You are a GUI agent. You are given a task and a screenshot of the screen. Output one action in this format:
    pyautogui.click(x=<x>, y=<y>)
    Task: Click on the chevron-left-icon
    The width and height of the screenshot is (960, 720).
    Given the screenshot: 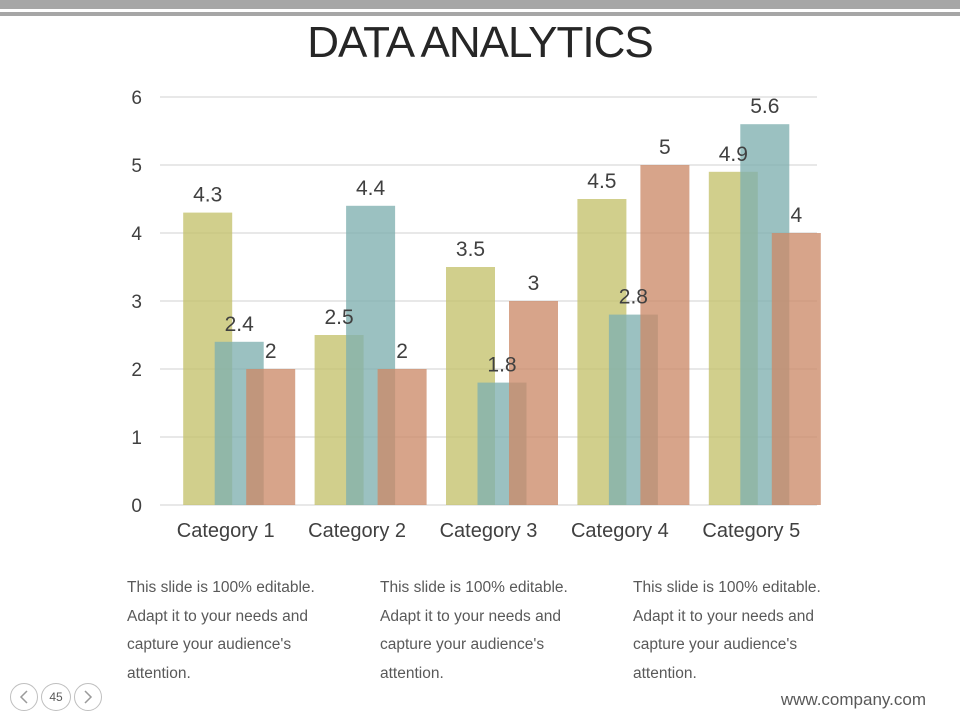 What is the action you would take?
    pyautogui.click(x=23, y=697)
    